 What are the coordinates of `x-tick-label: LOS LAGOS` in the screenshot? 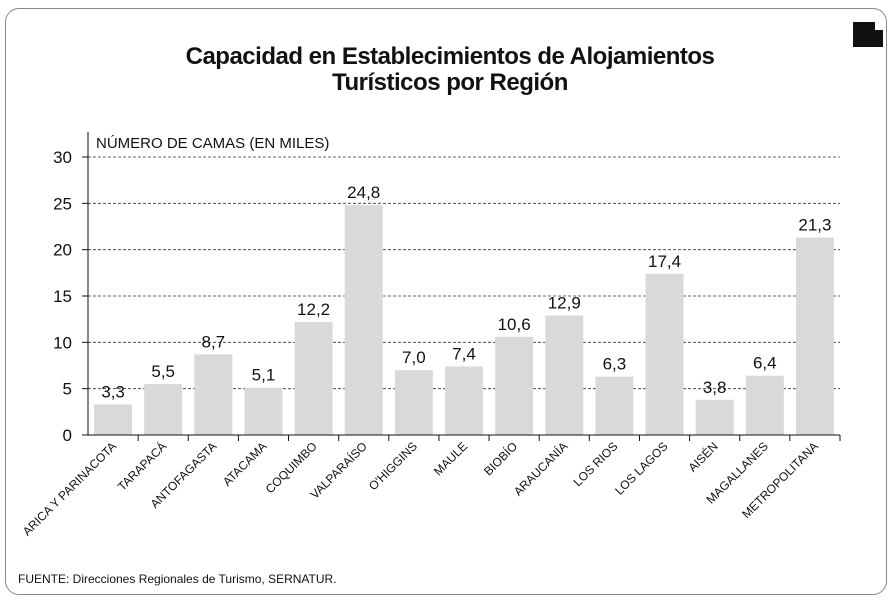 It's located at (641, 468).